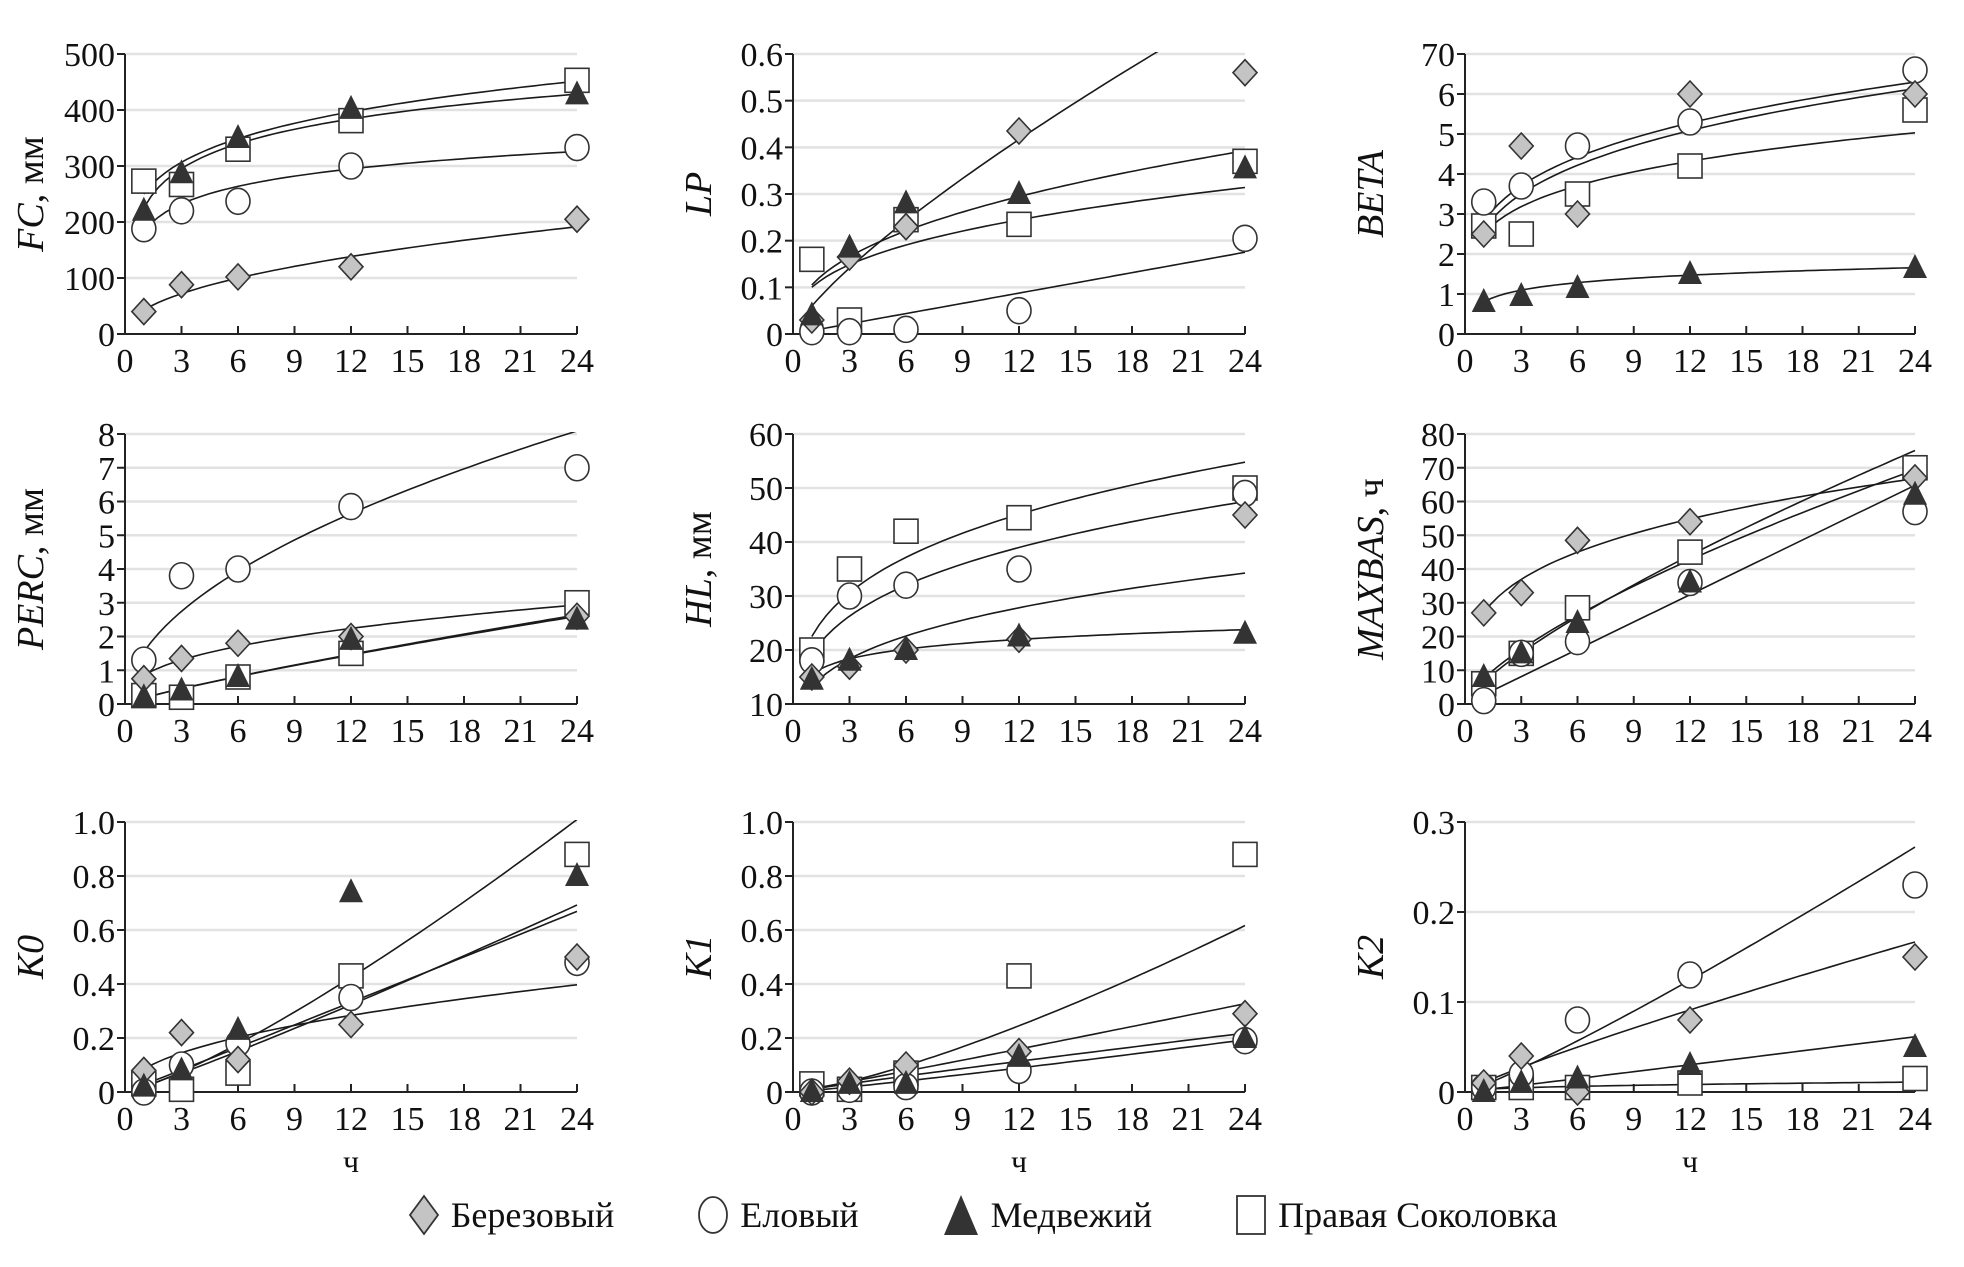 The width and height of the screenshot is (1964, 1267). I want to click on y-tick-label: 0.3, so click(1434, 823).